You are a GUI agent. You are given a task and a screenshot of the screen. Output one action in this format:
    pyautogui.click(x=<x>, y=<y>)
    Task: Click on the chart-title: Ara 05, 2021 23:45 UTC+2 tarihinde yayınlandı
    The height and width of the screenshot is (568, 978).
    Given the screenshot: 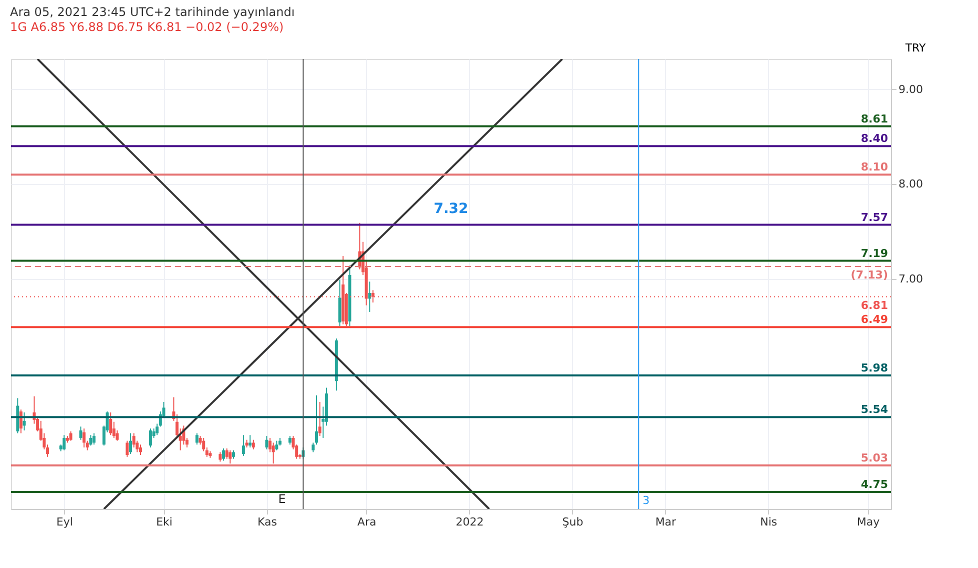 What is the action you would take?
    pyautogui.click(x=152, y=12)
    